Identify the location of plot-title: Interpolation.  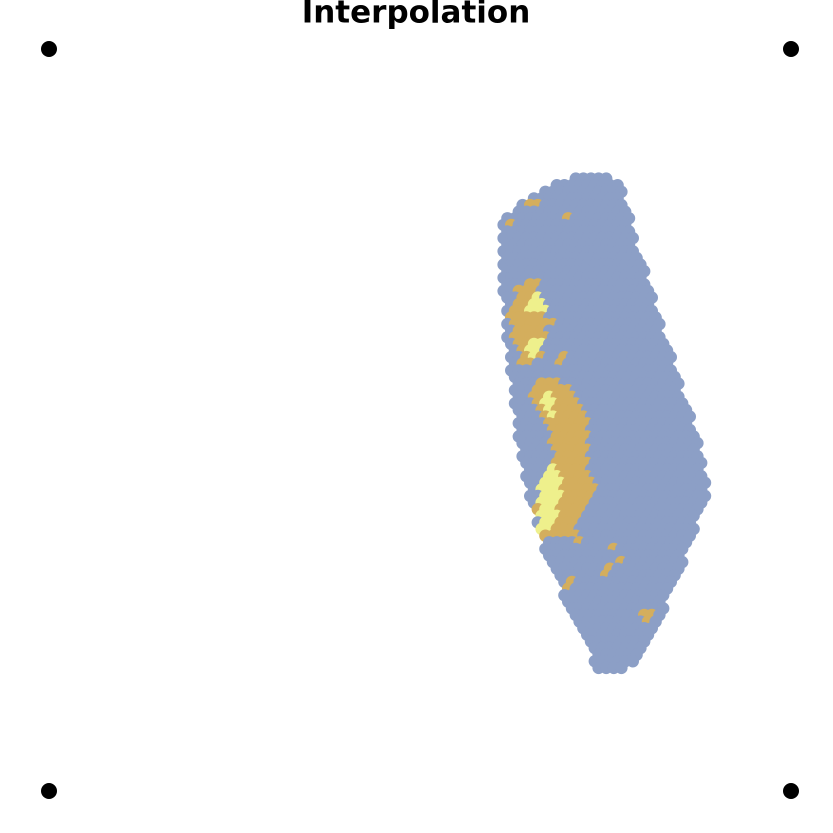
(416, 15).